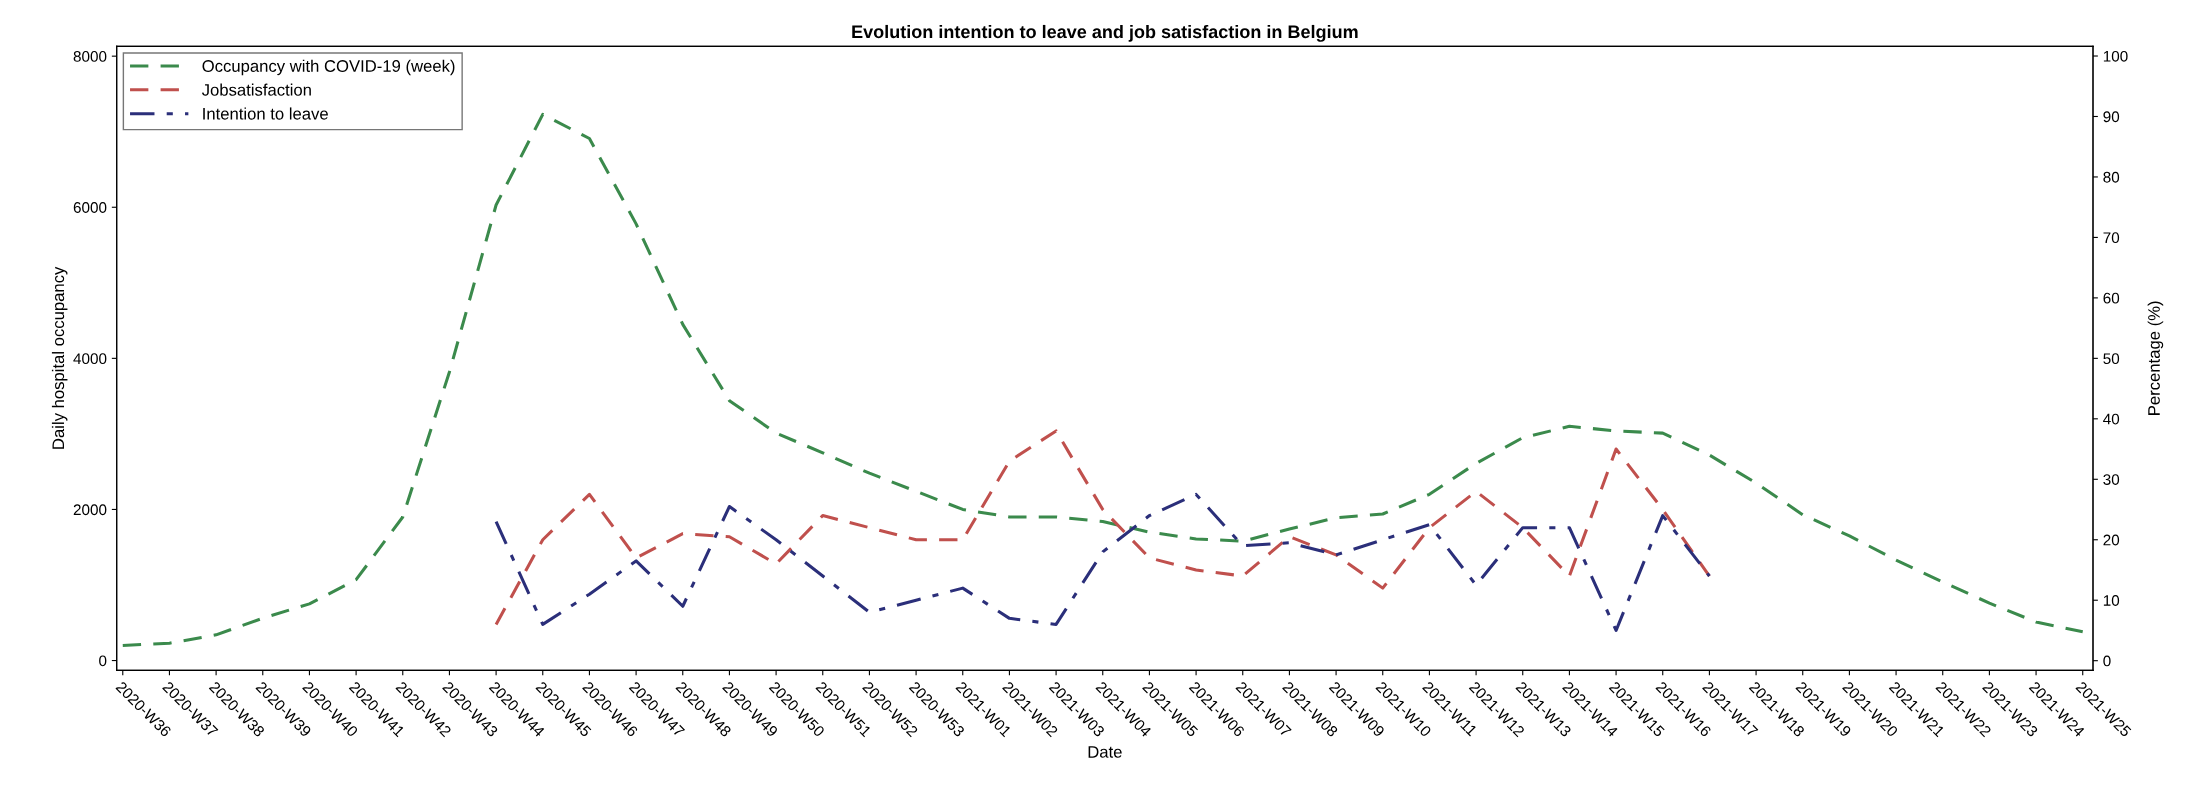  I want to click on y2-tick-label: 10, so click(2111, 600).